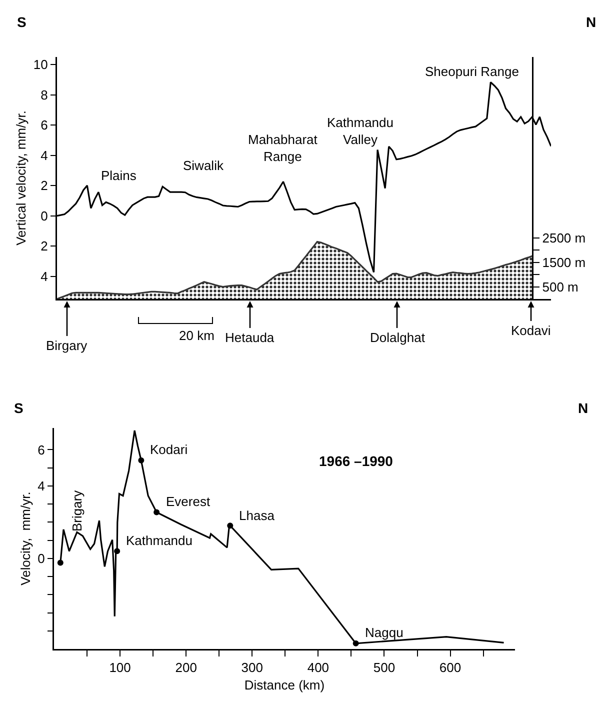  I want to click on y-axis-title: Vertical velocity, mm/yr., so click(21, 178).